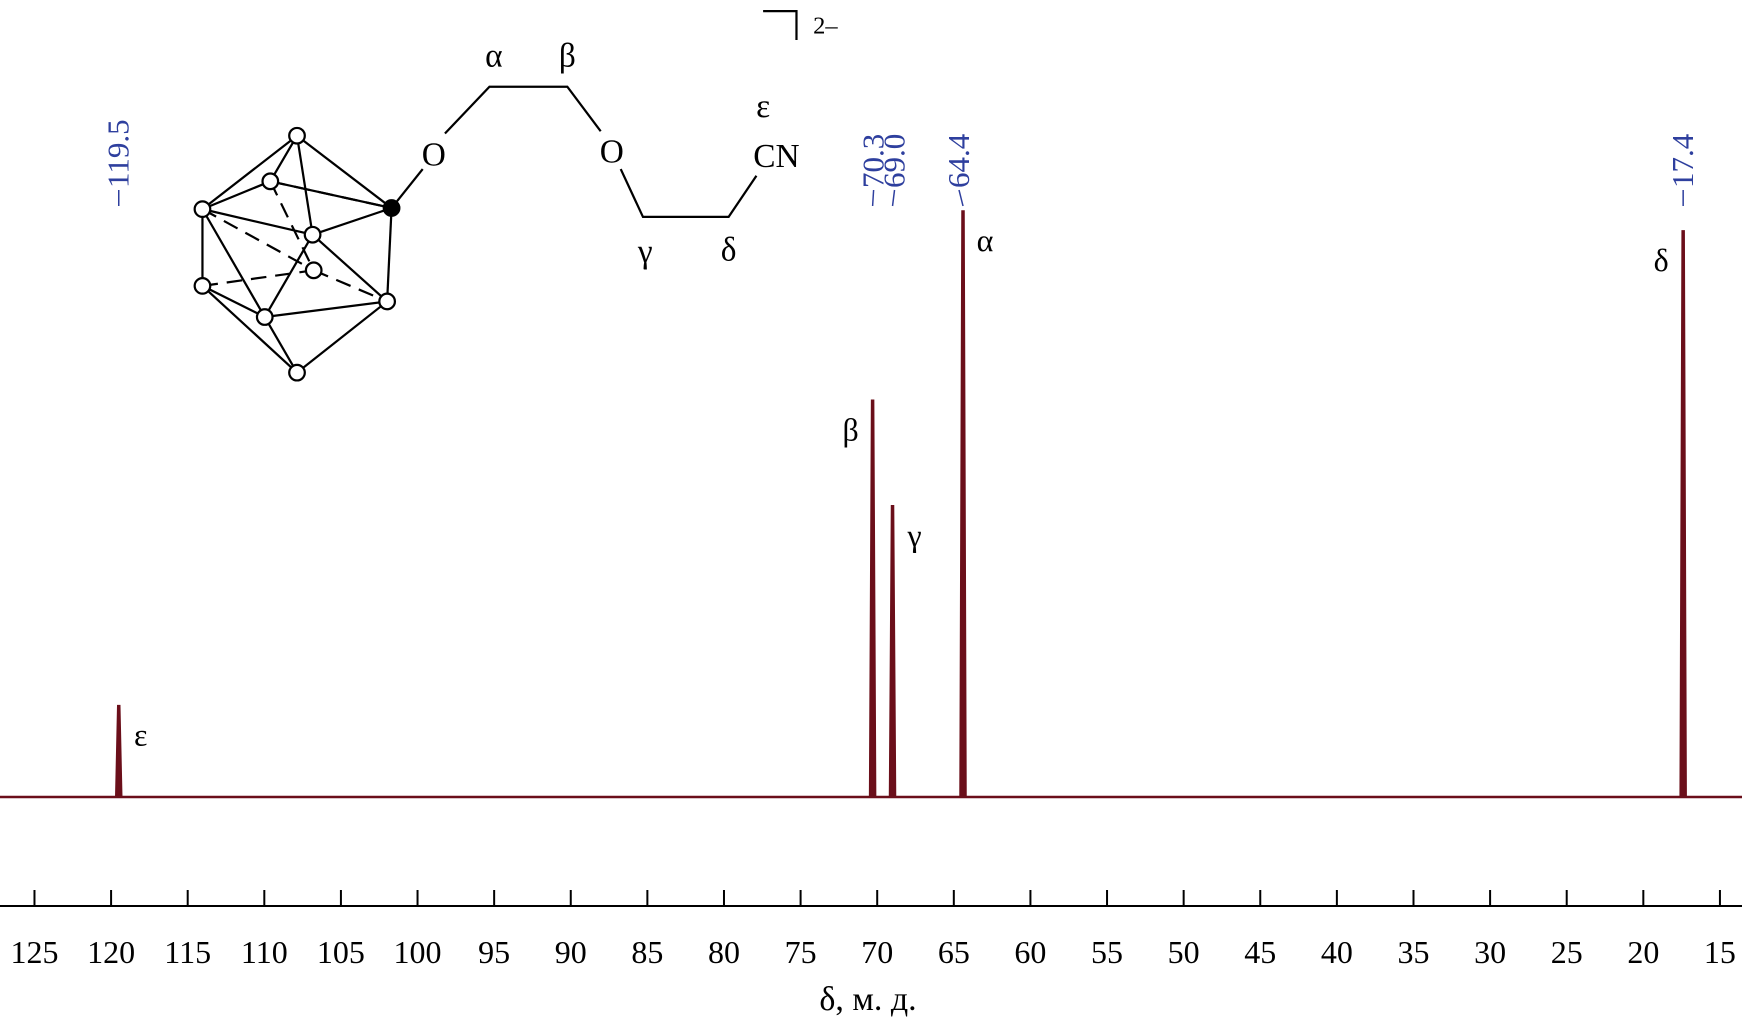  What do you see at coordinates (418, 952) in the screenshot?
I see `x-tick-label: 100` at bounding box center [418, 952].